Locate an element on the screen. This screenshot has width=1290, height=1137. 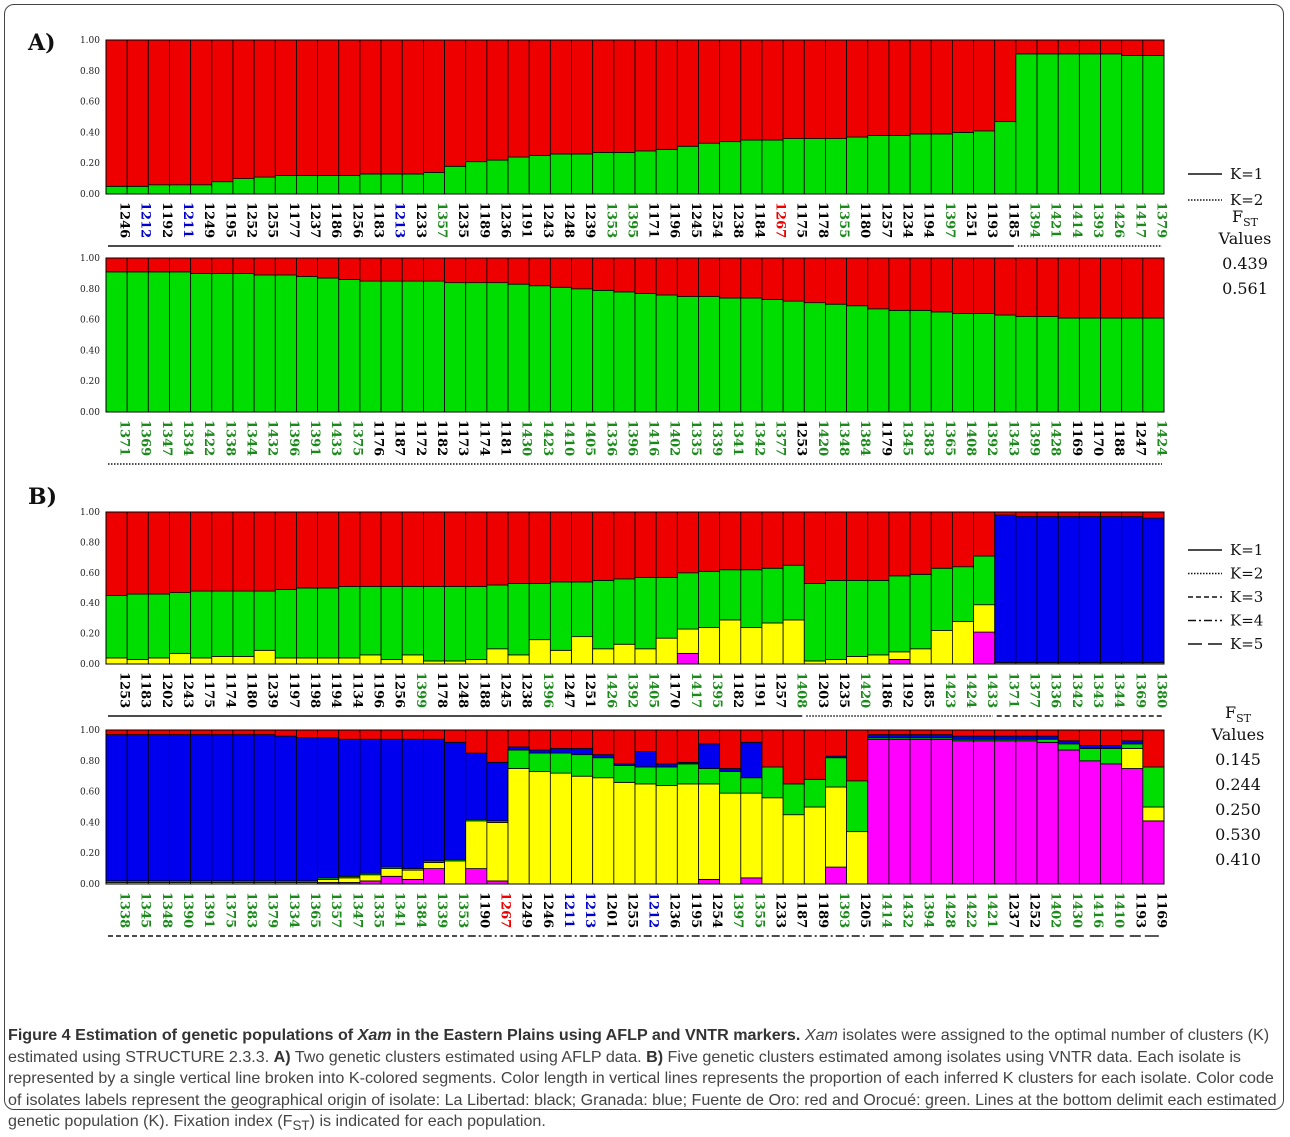
category-label: 1428 is located at coordinates (949, 910).